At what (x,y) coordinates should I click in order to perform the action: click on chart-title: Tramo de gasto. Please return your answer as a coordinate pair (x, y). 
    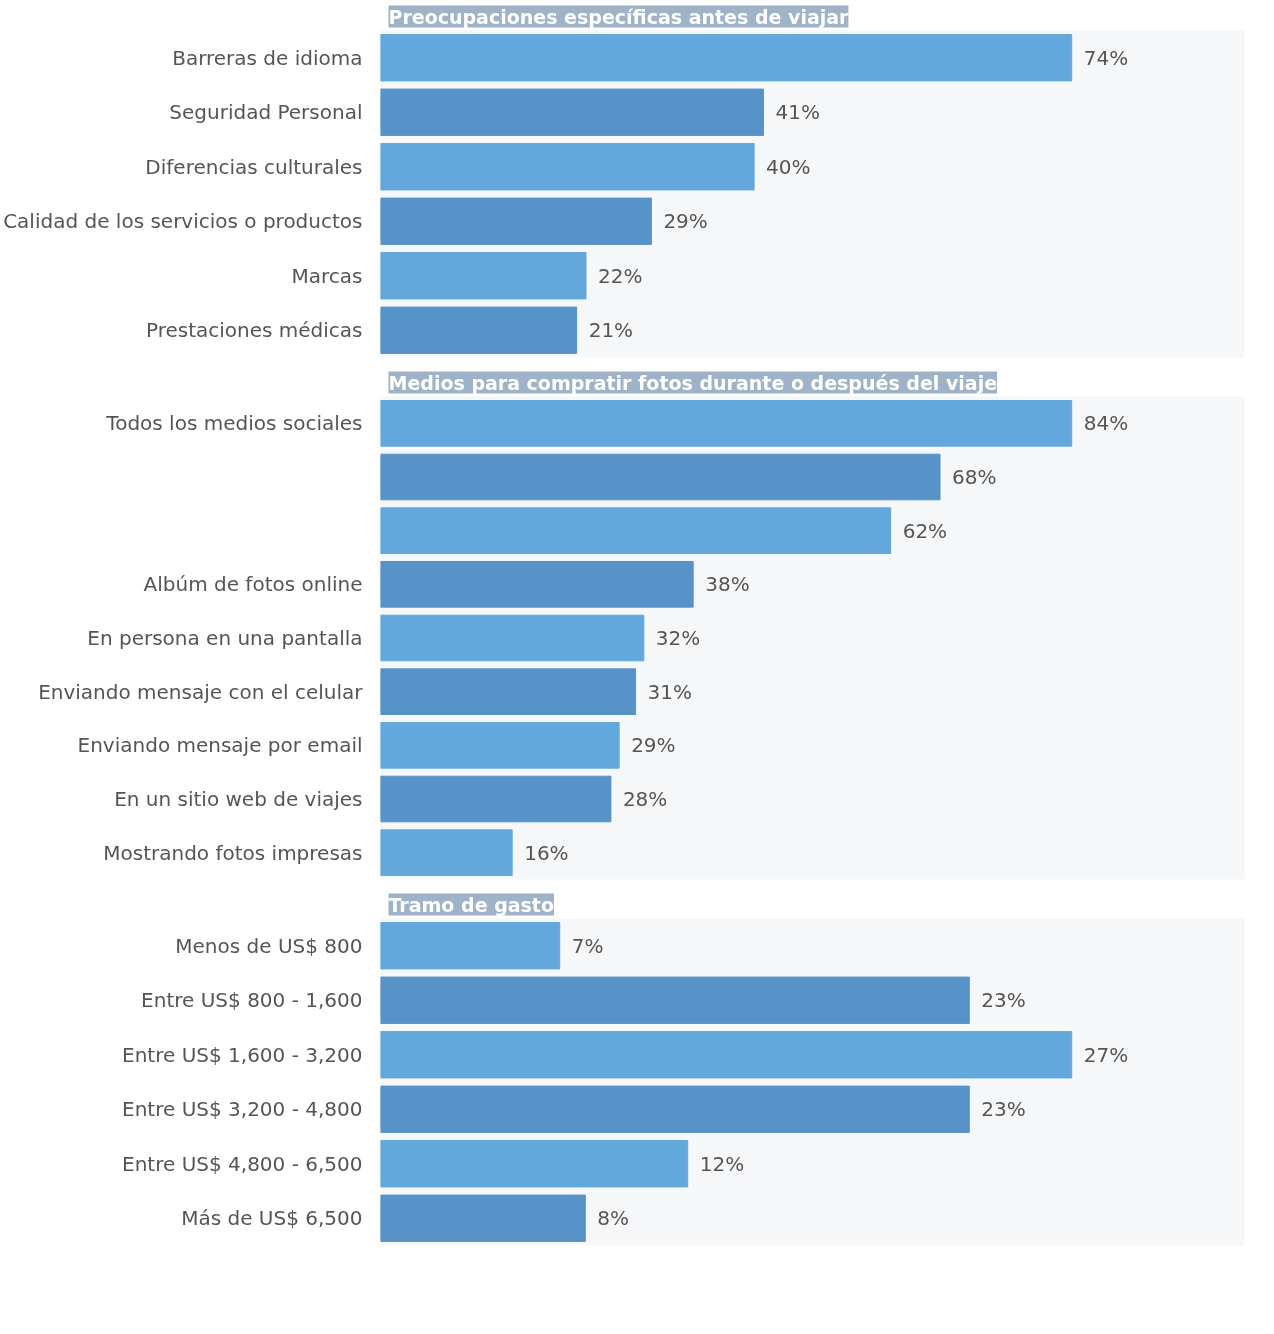
    Looking at the image, I should click on (471, 904).